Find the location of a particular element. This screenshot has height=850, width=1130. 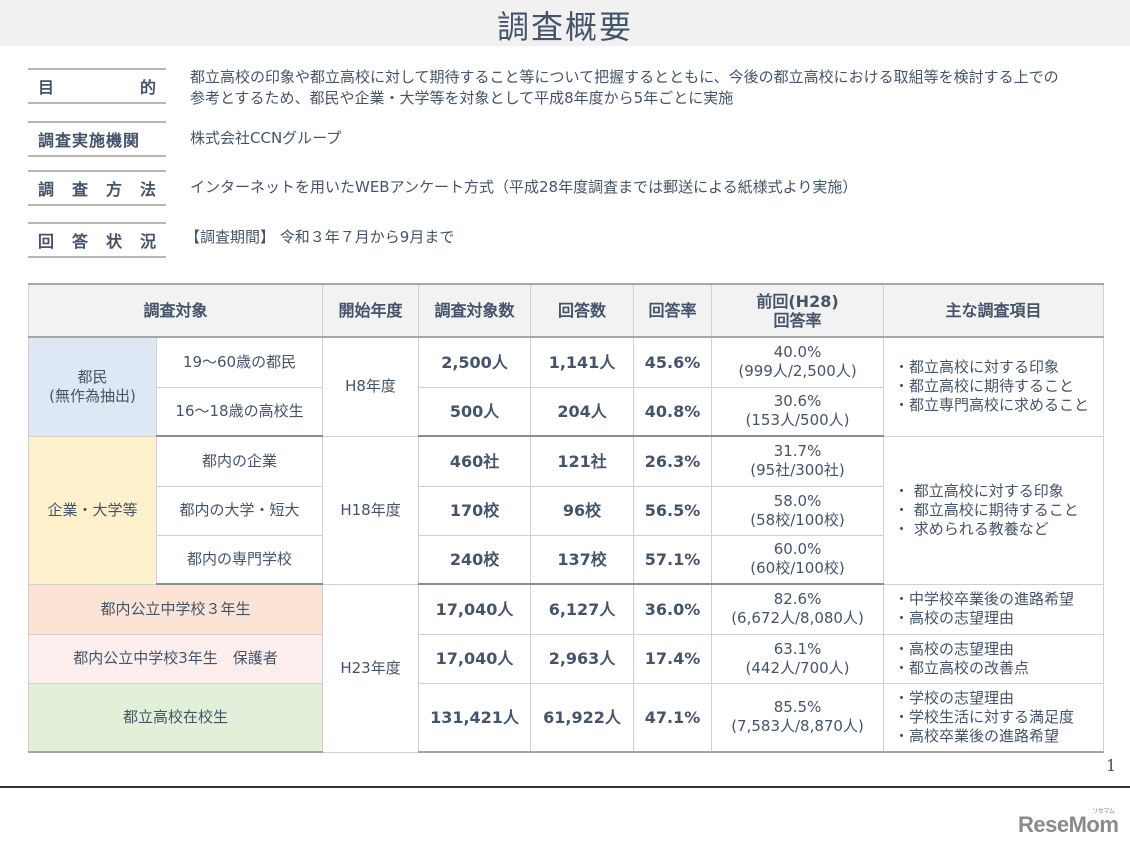

label-char: 的 is located at coordinates (147, 87).